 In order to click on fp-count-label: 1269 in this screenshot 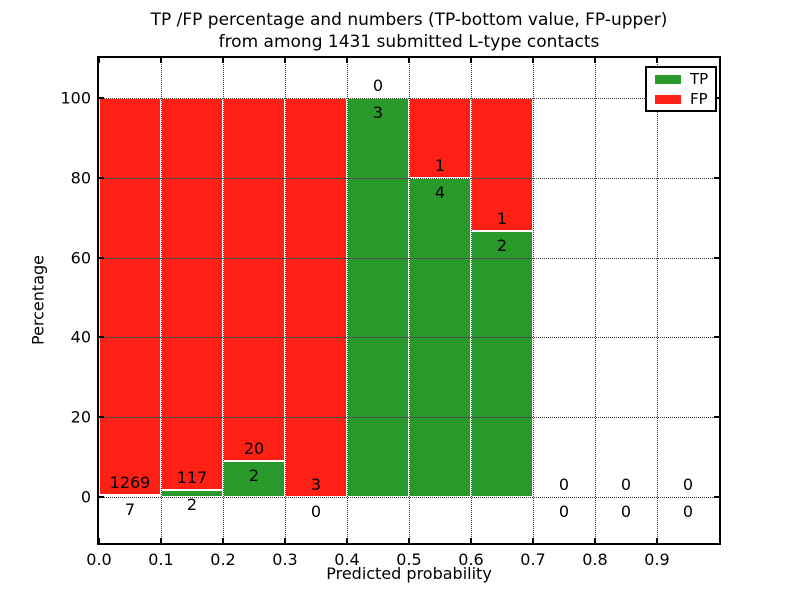, I will do `click(130, 482)`.